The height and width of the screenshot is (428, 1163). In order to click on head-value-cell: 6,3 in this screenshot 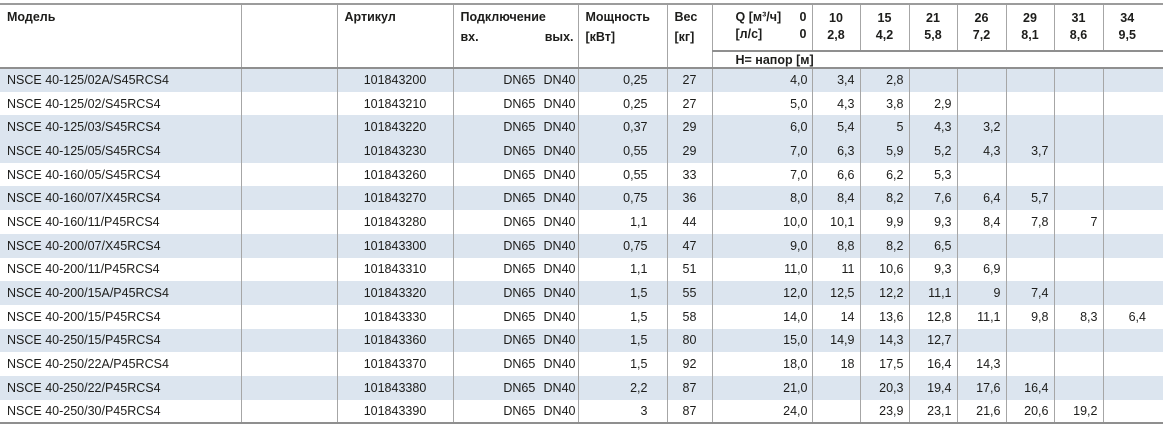, I will do `click(836, 151)`.